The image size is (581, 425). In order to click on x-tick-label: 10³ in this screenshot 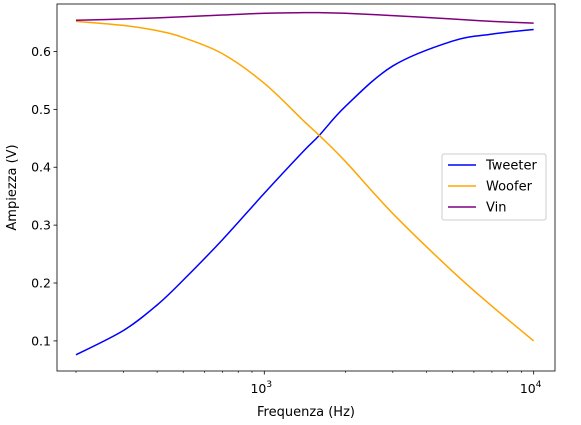, I will do `click(261, 388)`.